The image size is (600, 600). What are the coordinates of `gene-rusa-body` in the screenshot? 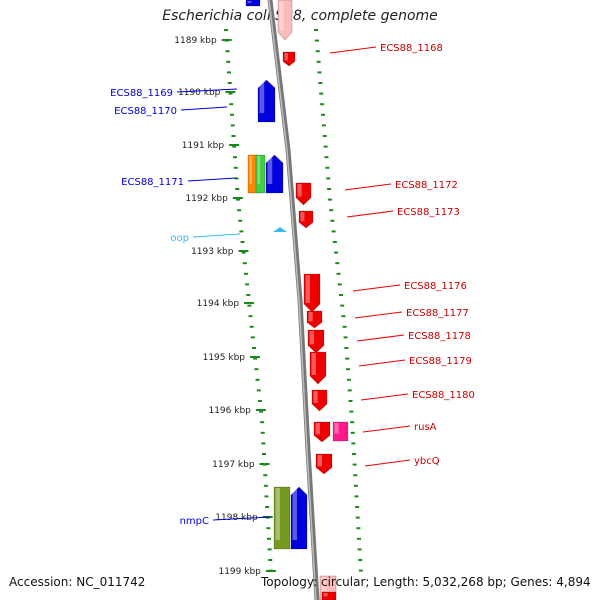 It's located at (322, 432).